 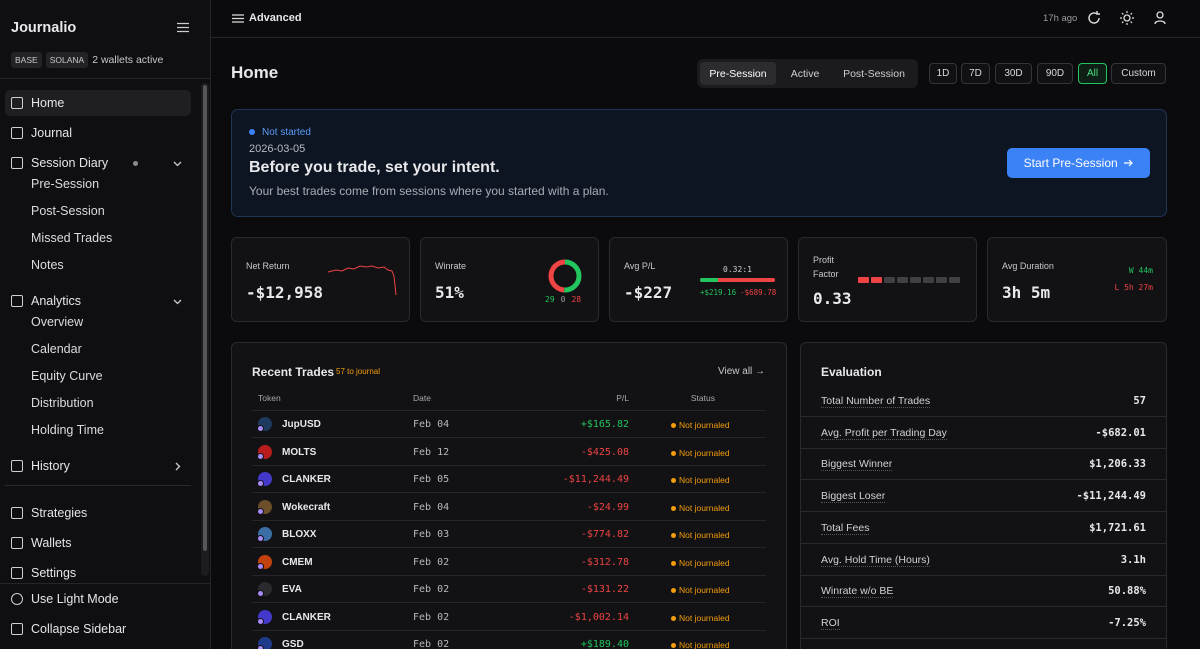 I want to click on sub-item: Post-Session, so click(x=68, y=211).